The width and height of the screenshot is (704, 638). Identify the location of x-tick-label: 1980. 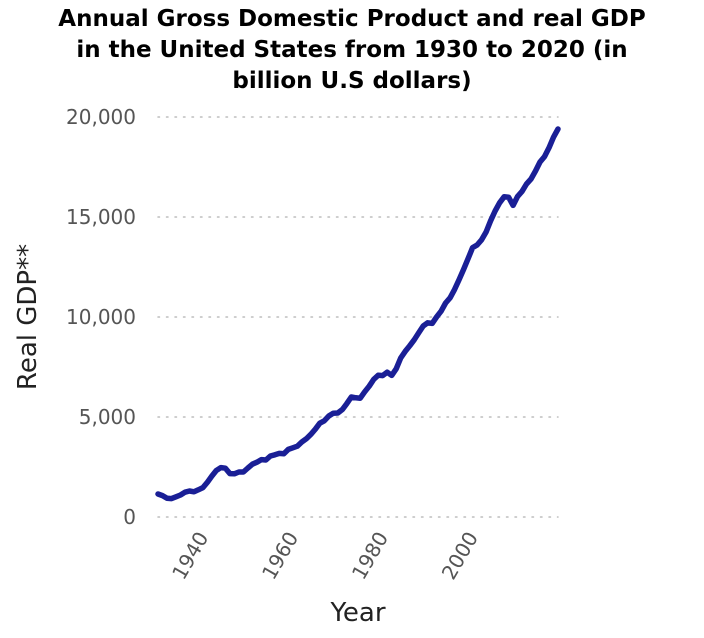
(370, 556).